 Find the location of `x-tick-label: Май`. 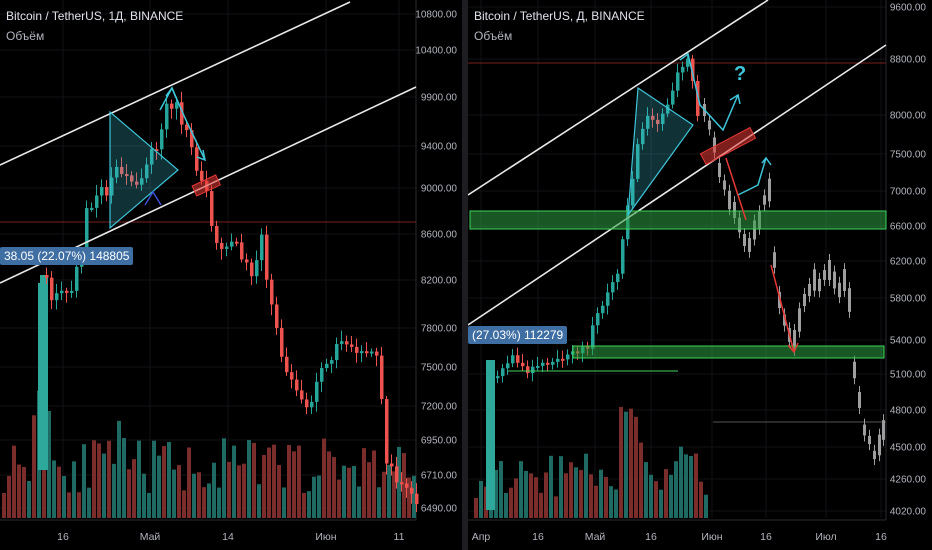

x-tick-label: Май is located at coordinates (595, 537).